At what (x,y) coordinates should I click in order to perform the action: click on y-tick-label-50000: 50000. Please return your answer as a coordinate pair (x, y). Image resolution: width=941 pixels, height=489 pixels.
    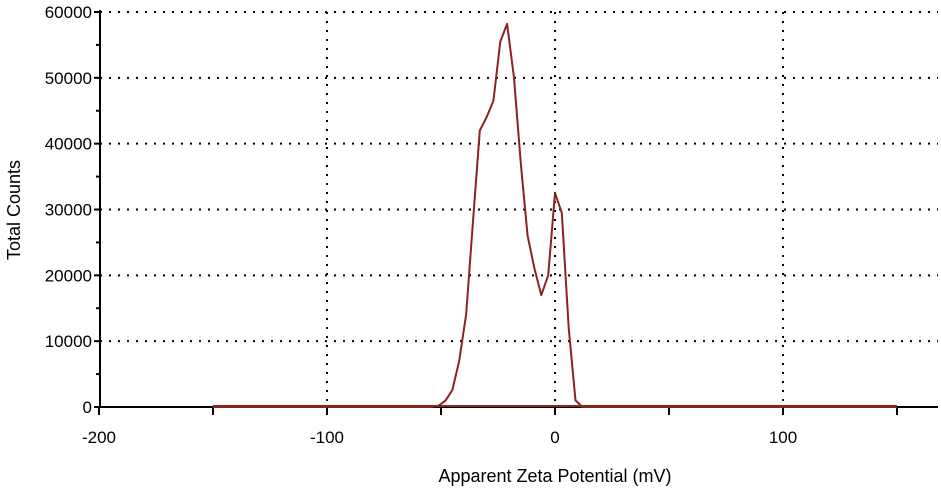
    Looking at the image, I should click on (68, 78).